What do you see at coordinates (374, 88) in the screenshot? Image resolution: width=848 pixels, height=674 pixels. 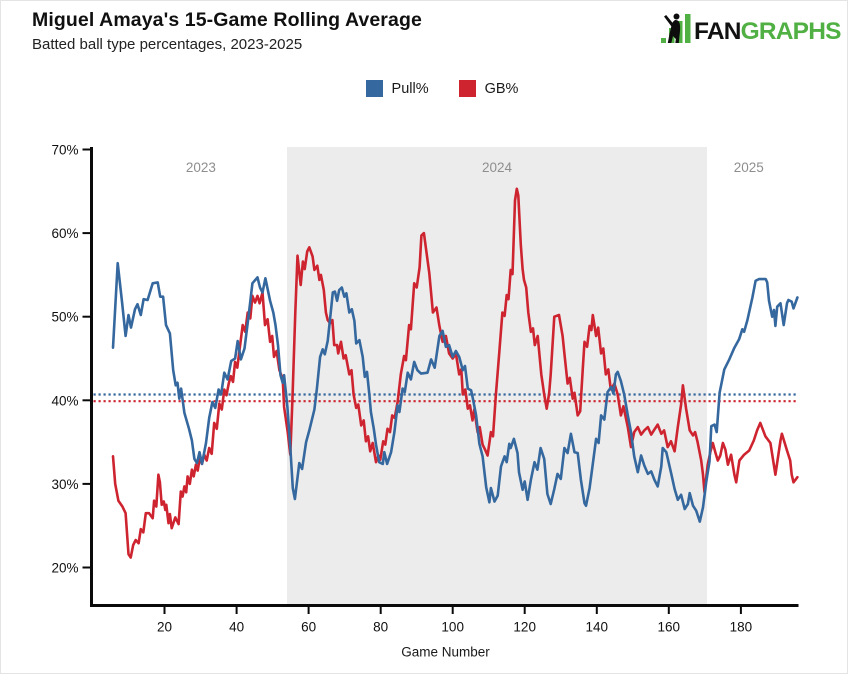 I see `pull-swatch-icon` at bounding box center [374, 88].